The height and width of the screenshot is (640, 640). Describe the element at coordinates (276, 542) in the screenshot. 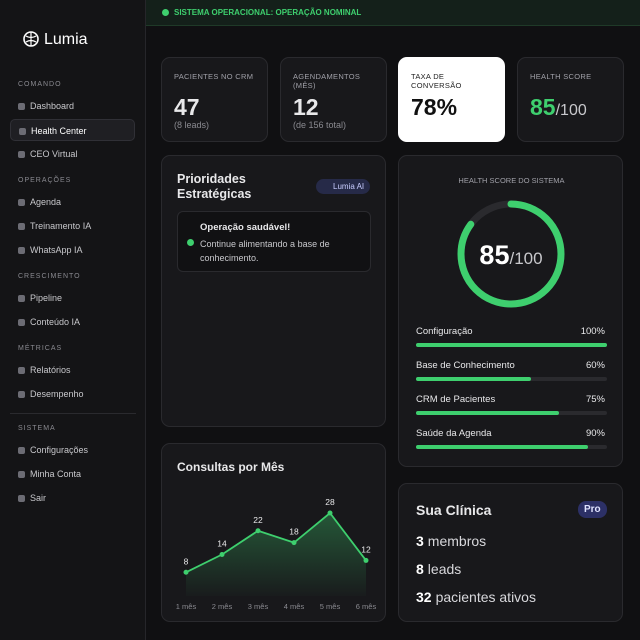

I see `line` at that location.